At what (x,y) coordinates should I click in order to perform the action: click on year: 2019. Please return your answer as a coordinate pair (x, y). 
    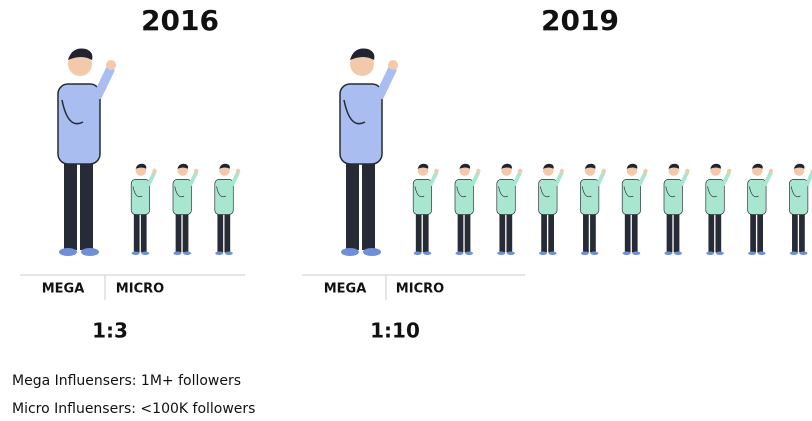
    Looking at the image, I should click on (580, 20).